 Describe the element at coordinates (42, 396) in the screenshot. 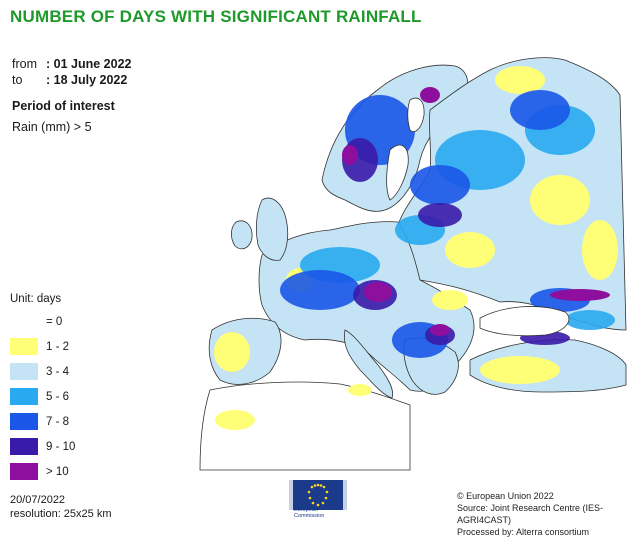

I see `legend-item-3: 5 - 6` at that location.